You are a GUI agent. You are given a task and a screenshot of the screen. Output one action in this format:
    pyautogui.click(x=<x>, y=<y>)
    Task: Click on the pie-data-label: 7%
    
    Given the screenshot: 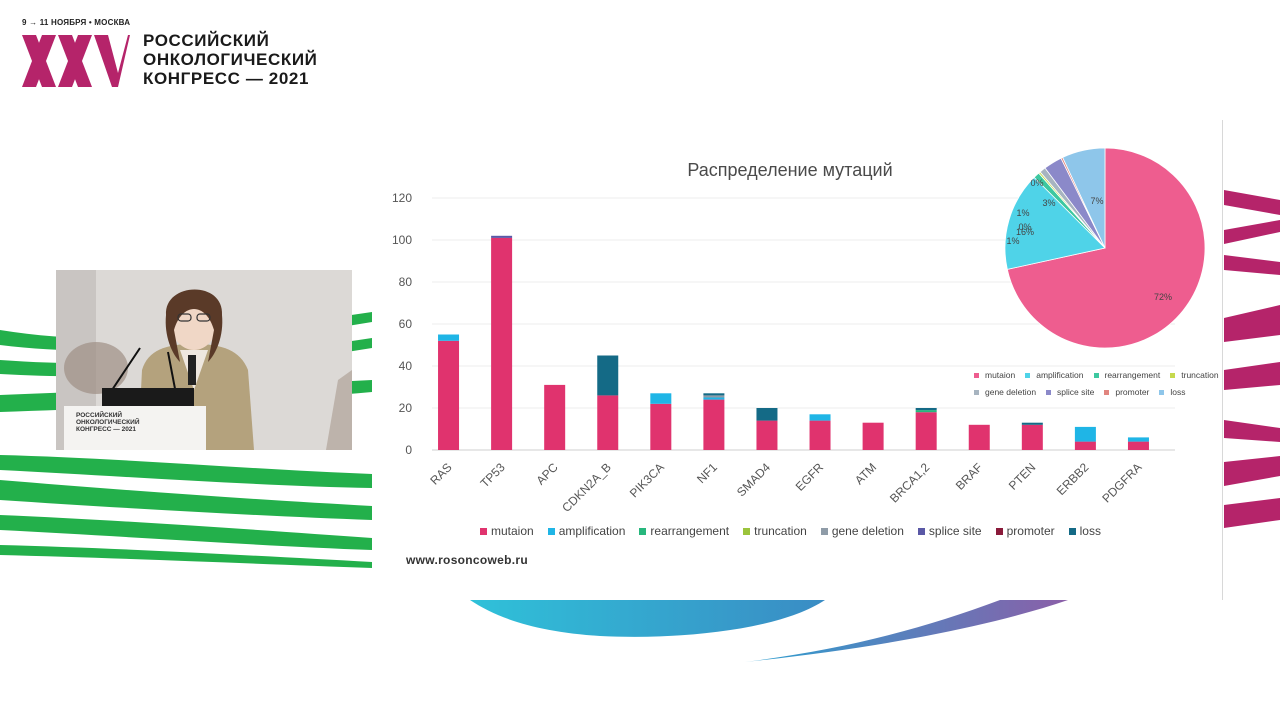 What is the action you would take?
    pyautogui.click(x=1096, y=201)
    